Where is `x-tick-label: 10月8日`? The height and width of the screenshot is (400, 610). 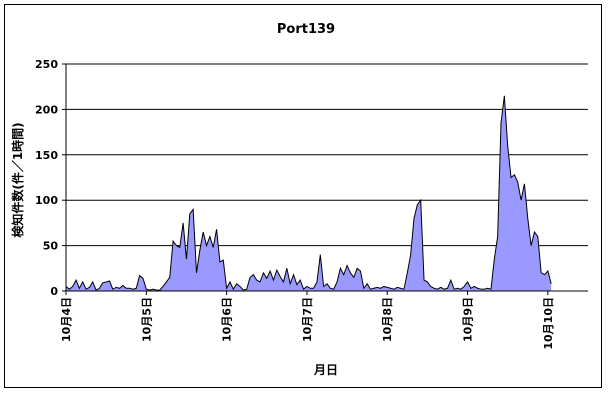 x-tick-label: 10月8日 is located at coordinates (387, 319).